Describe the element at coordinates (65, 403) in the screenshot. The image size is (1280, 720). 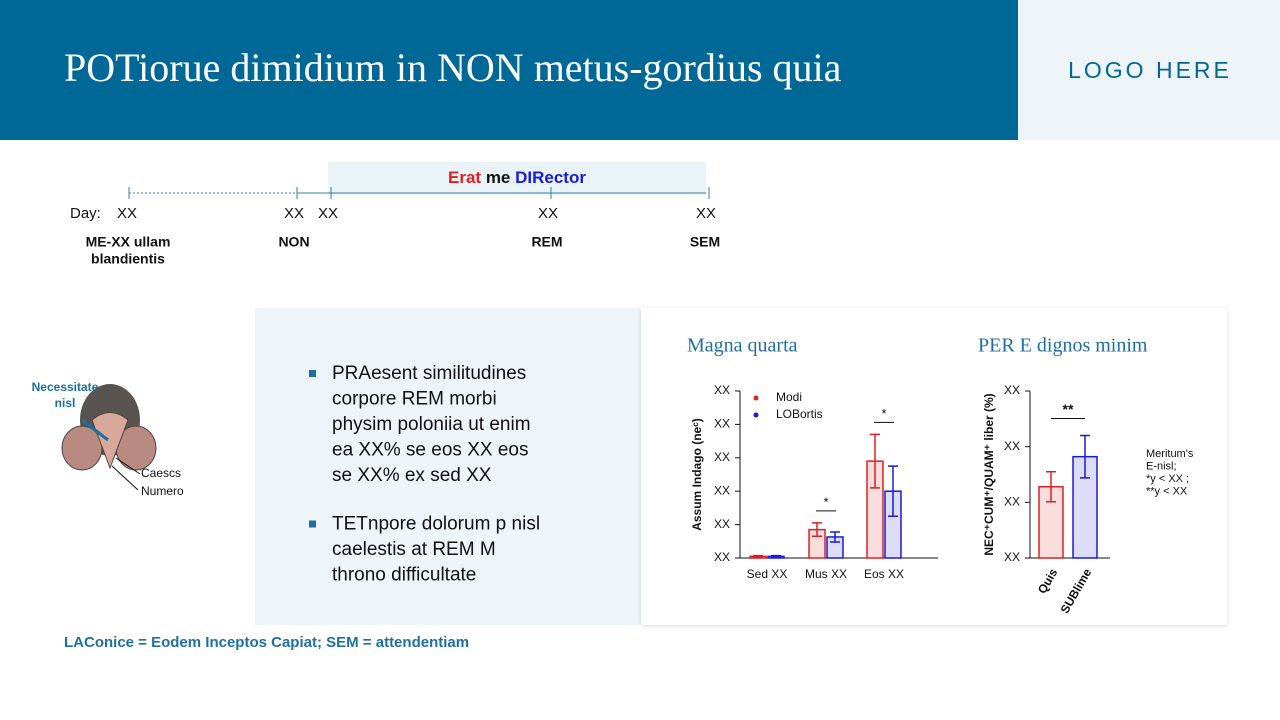
I see `mouse-label: nisl` at that location.